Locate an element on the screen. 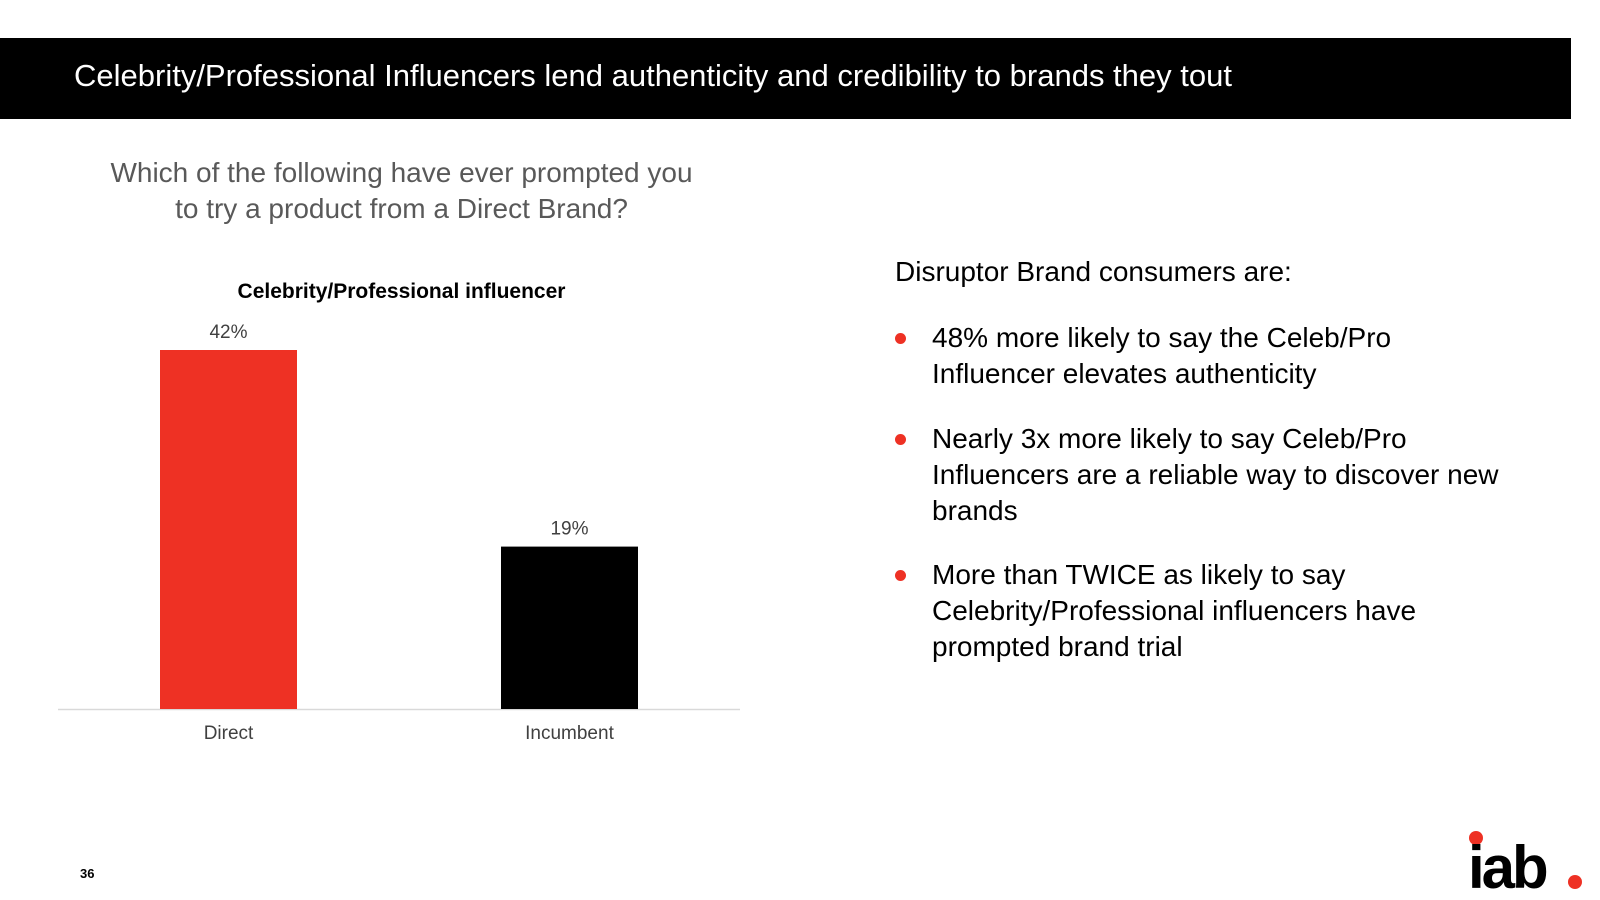 The height and width of the screenshot is (900, 1600). tick-label-incumbent: Incumbent is located at coordinates (569, 733).